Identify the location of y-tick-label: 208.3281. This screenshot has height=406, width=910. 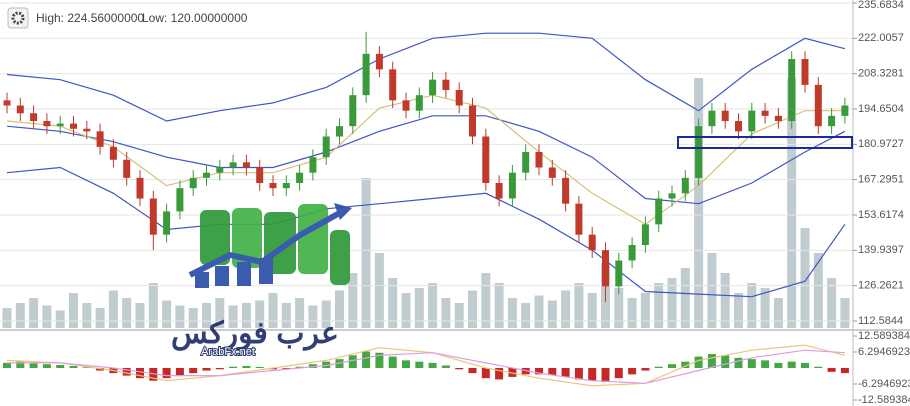
(881, 74).